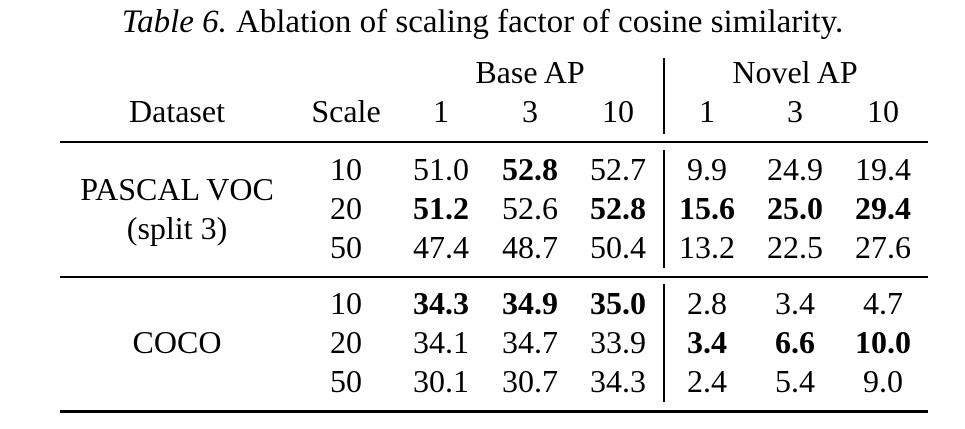 The width and height of the screenshot is (965, 429). What do you see at coordinates (530, 342) in the screenshot?
I see `base-ap-cell: 34.7` at bounding box center [530, 342].